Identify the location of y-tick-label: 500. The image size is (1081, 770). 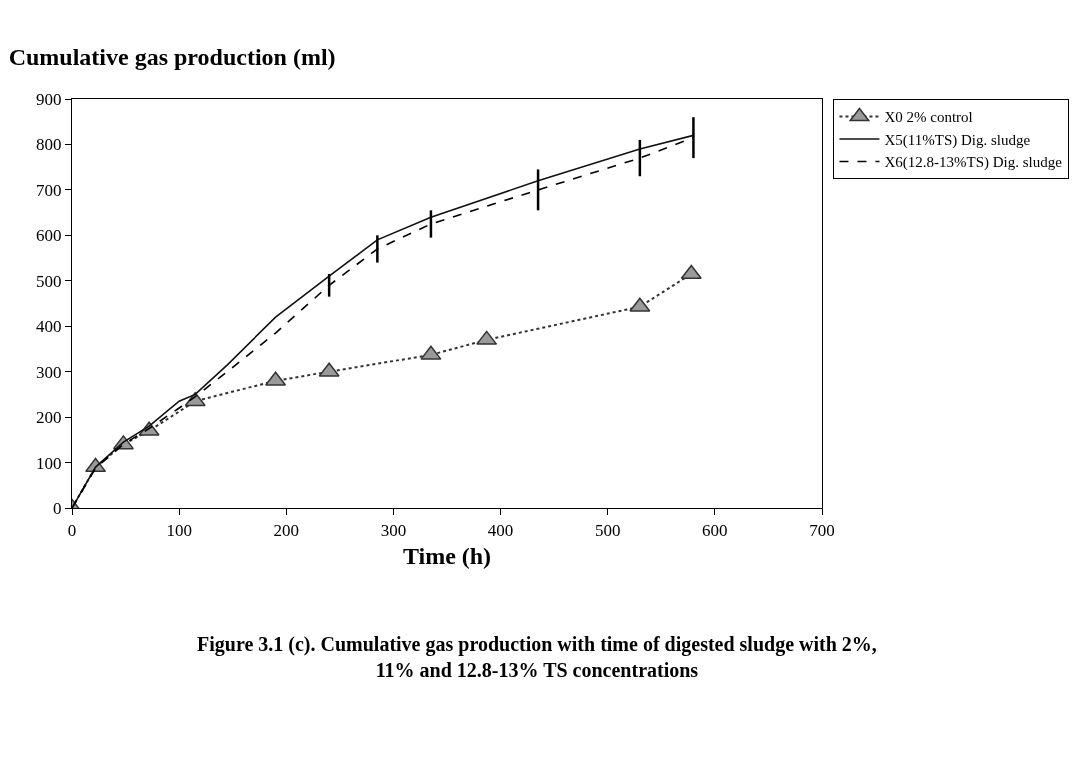
(49, 281).